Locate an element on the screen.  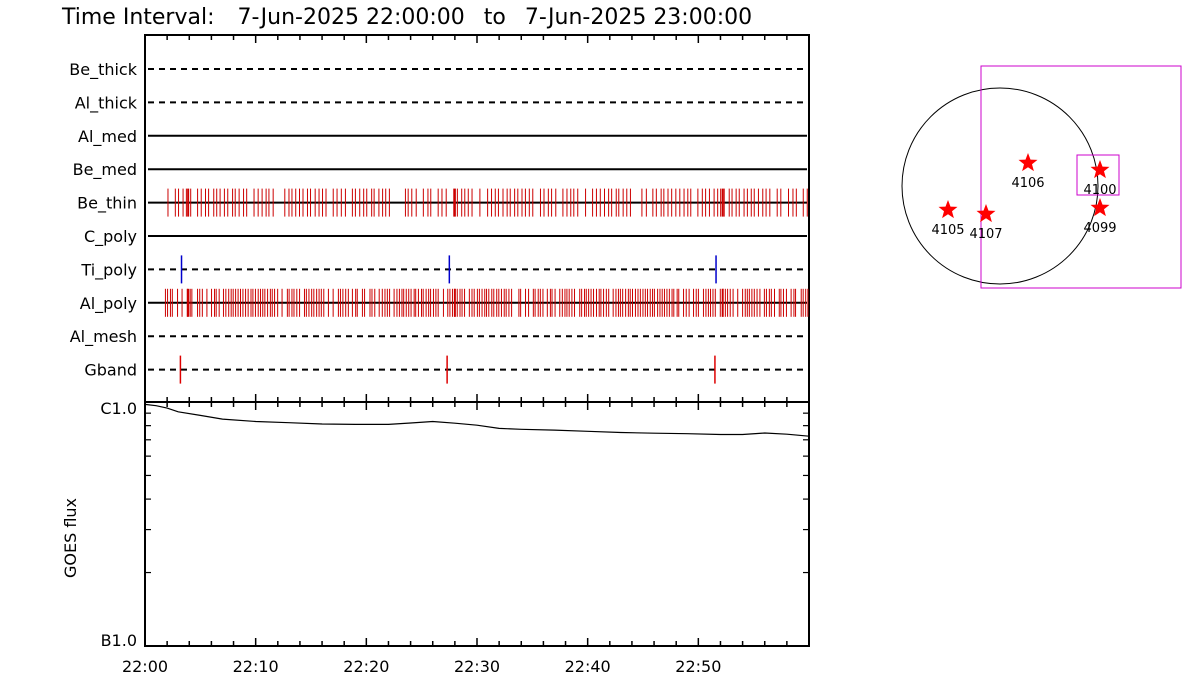
x-tick-label: 22:10 is located at coordinates (256, 666).